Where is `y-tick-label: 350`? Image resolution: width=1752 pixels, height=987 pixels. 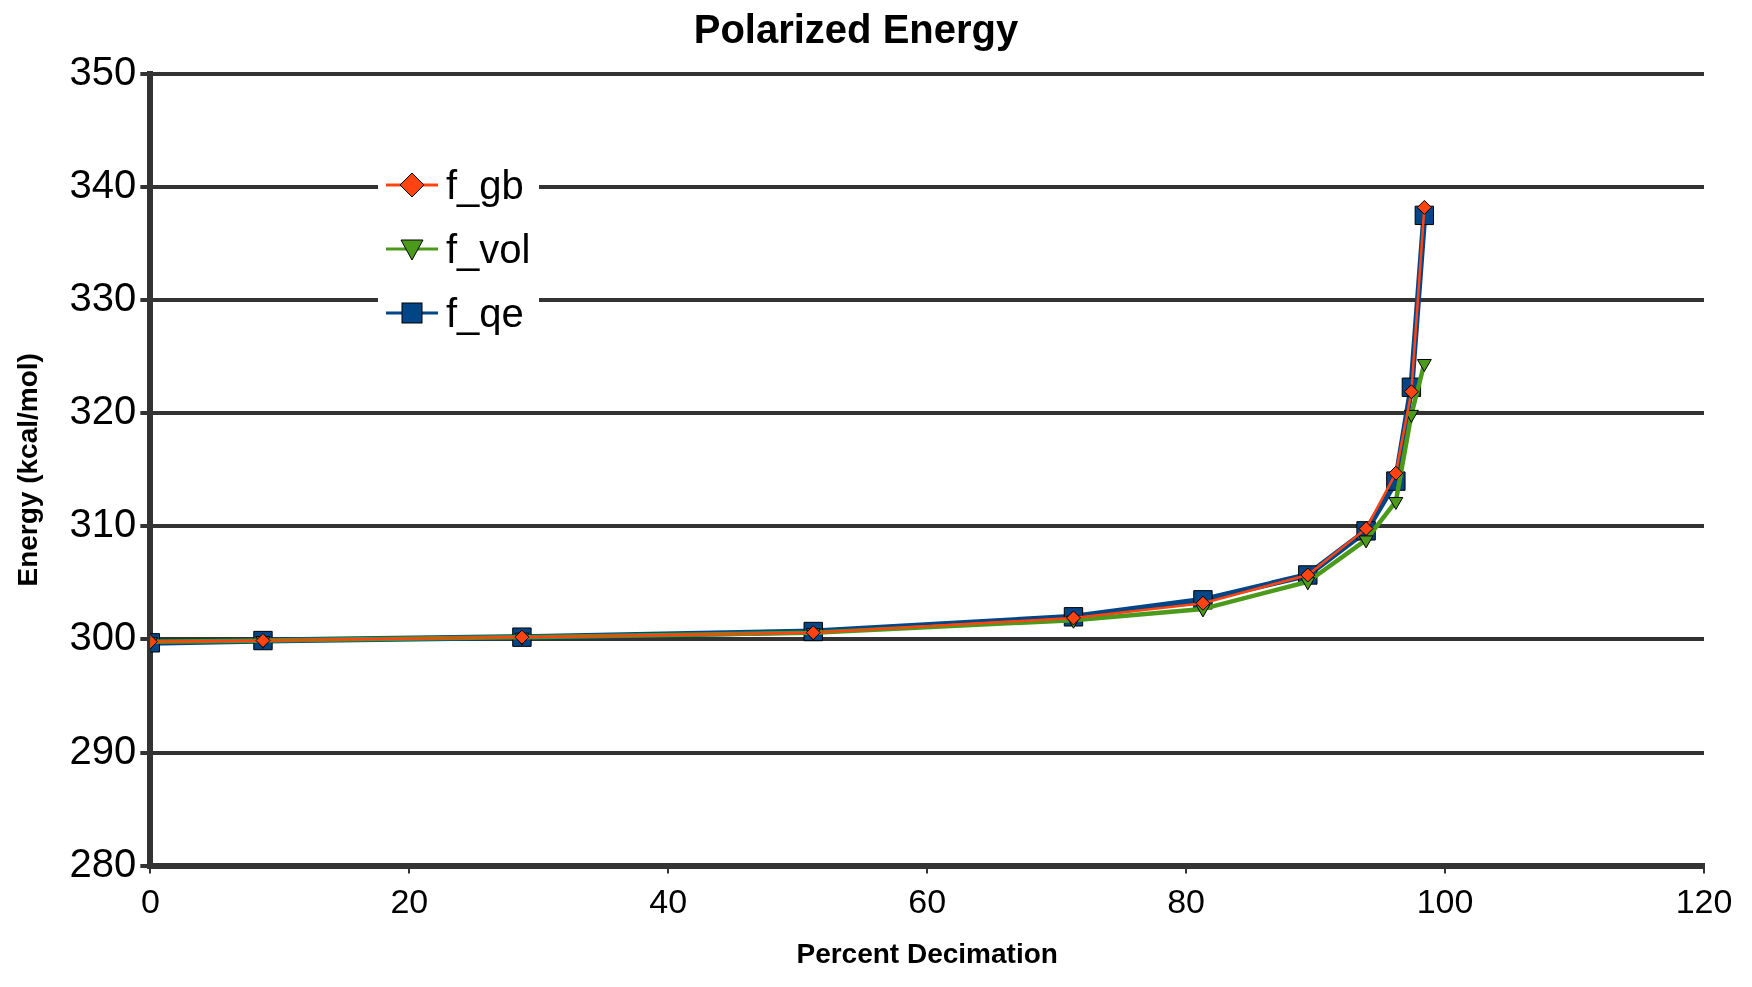
y-tick-label: 350 is located at coordinates (103, 71).